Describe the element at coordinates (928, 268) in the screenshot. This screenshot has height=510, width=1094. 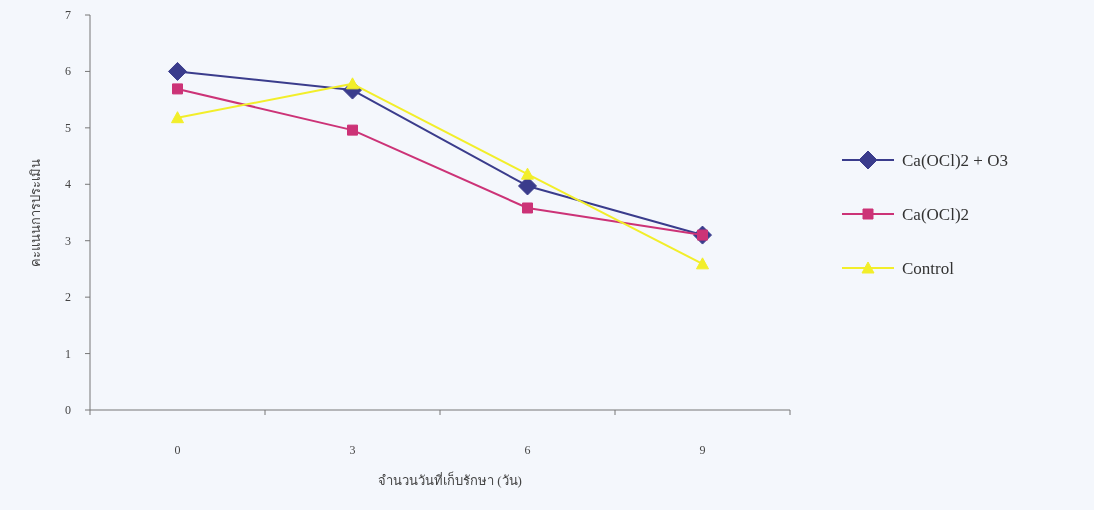
I see `legend-label: Control` at that location.